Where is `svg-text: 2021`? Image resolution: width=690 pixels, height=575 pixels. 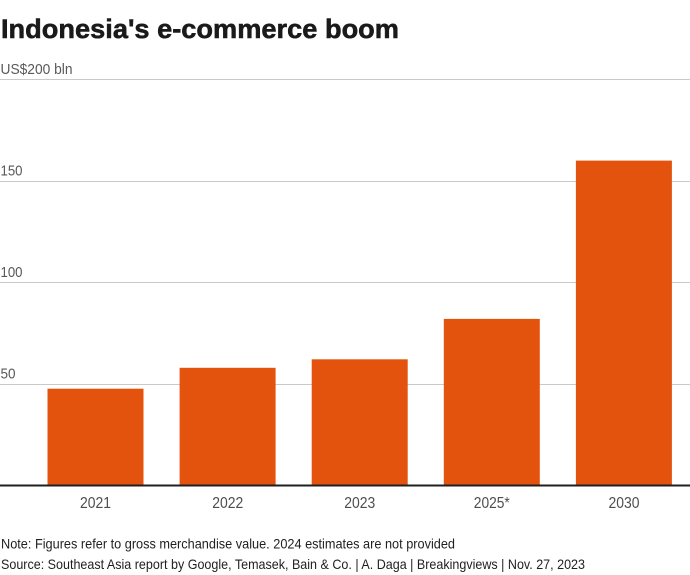
svg-text: 2021 is located at coordinates (95, 503).